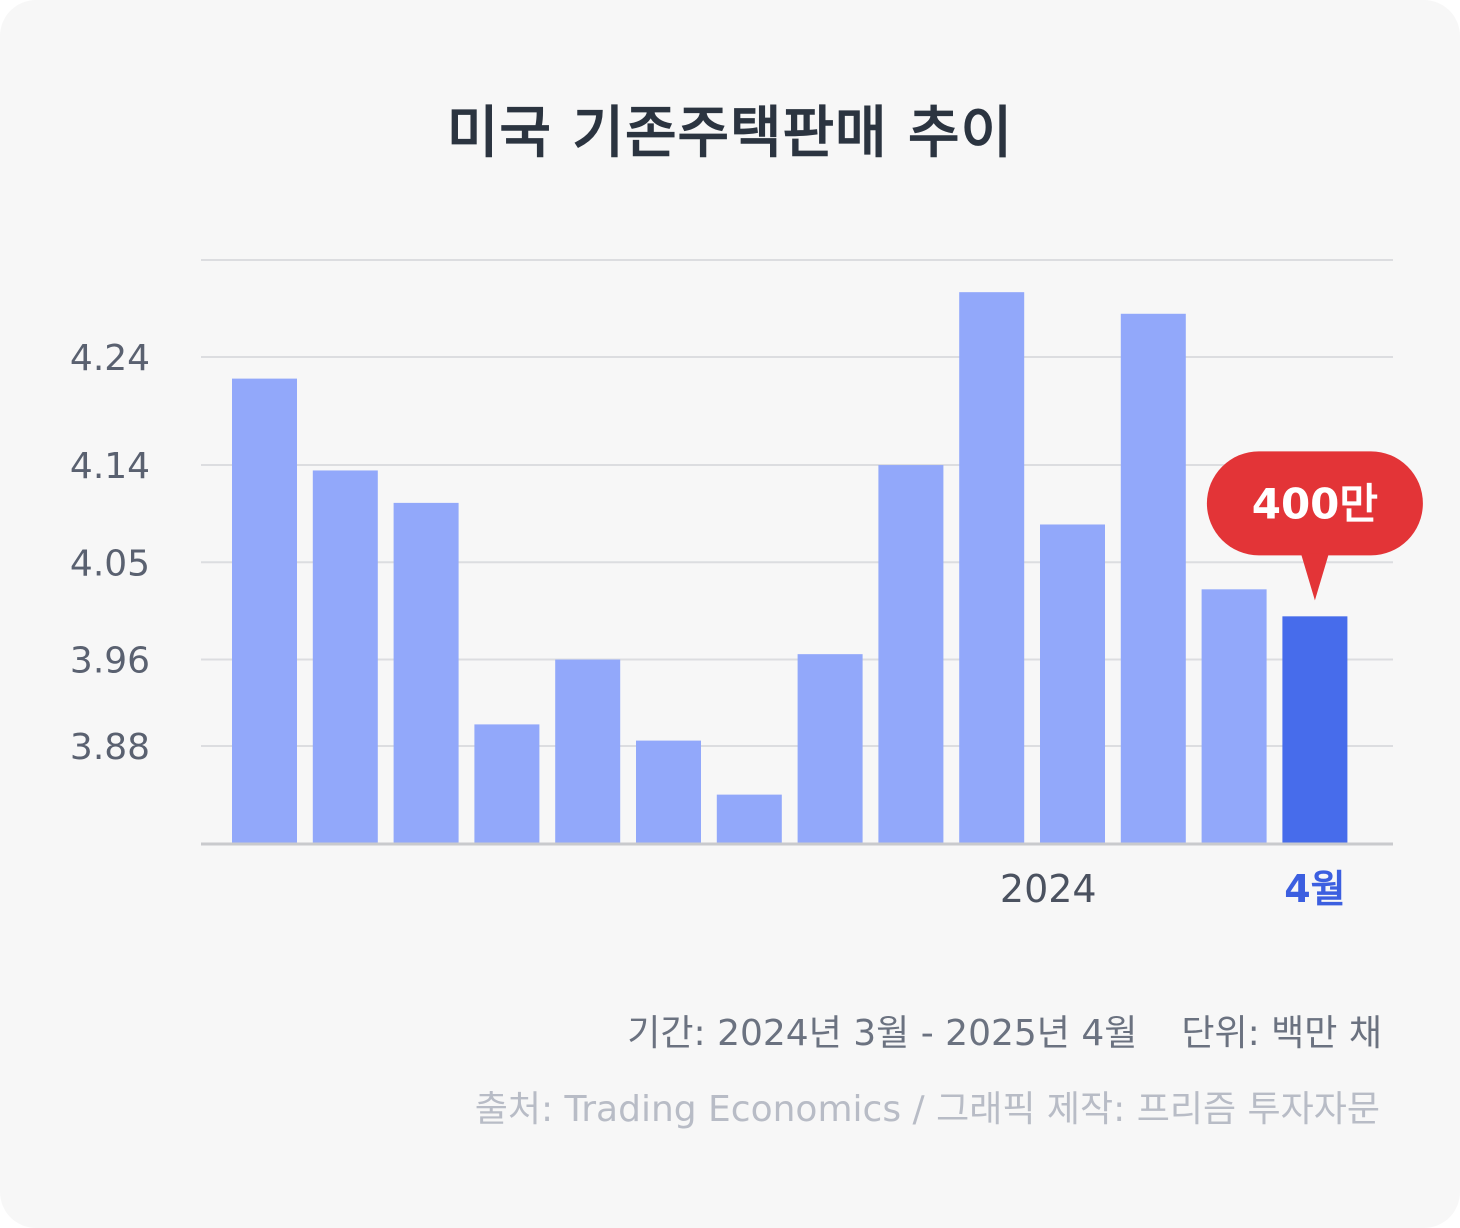 This screenshot has height=1228, width=1460. I want to click on footer-period-unit: 기간: 2024년 3월 - 2025년 4월 단위: 백만 채, so click(1004, 1030).